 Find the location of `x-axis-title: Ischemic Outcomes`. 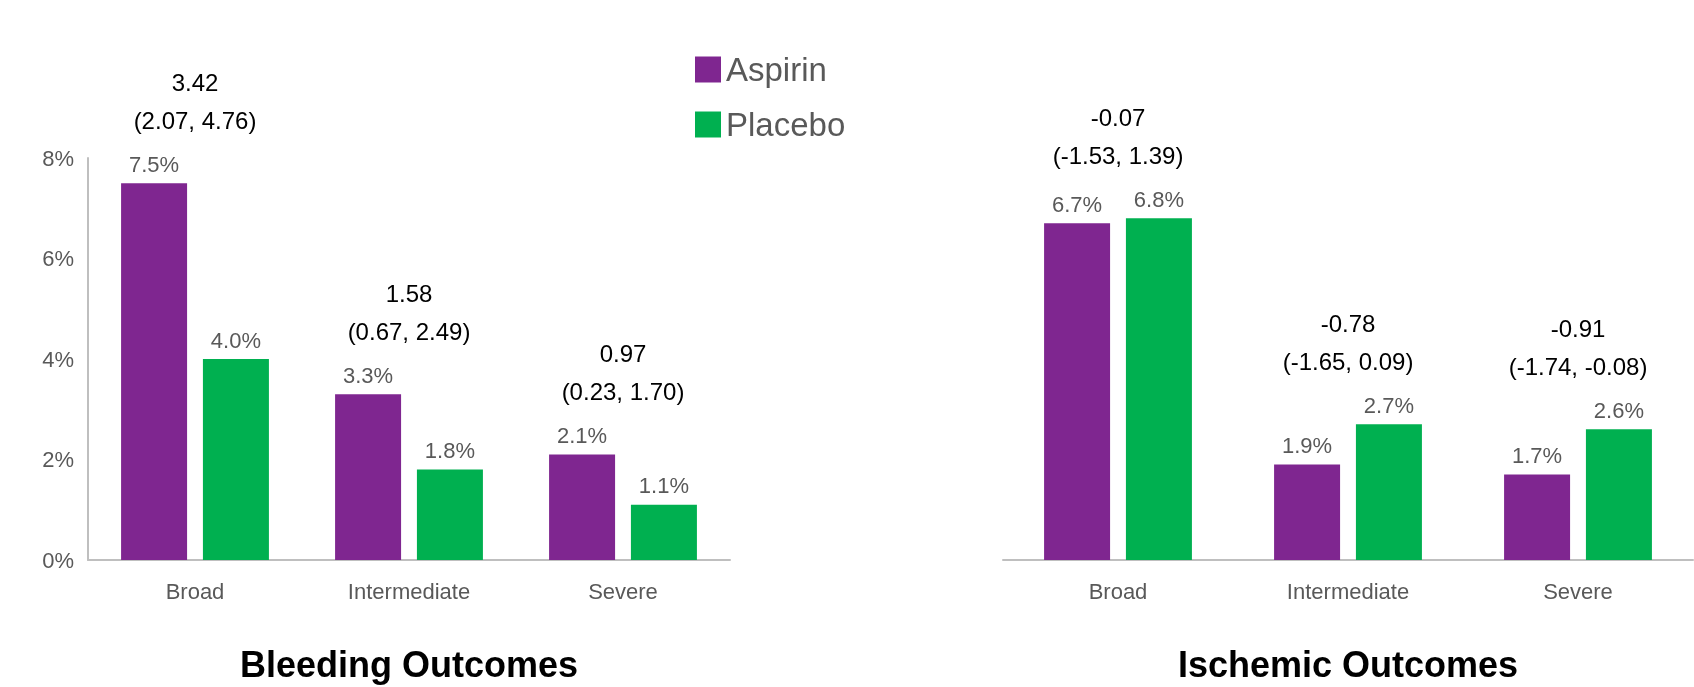

x-axis-title: Ischemic Outcomes is located at coordinates (1348, 664).